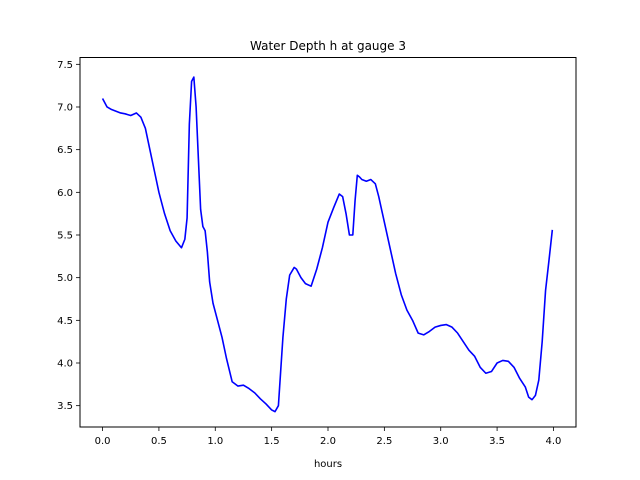  I want to click on x-tick-label: 3.5, so click(497, 441).